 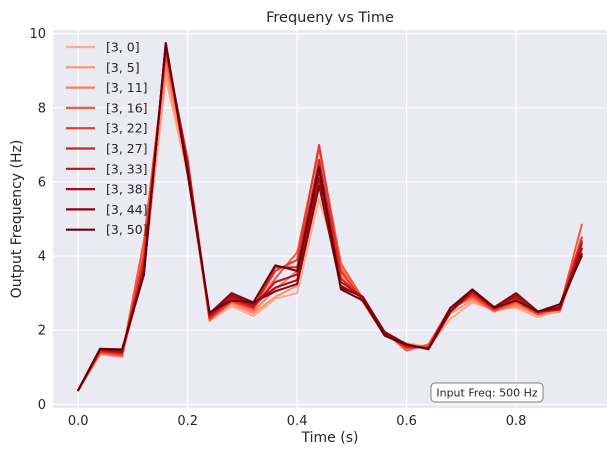 I want to click on annotation-background, so click(x=487, y=392).